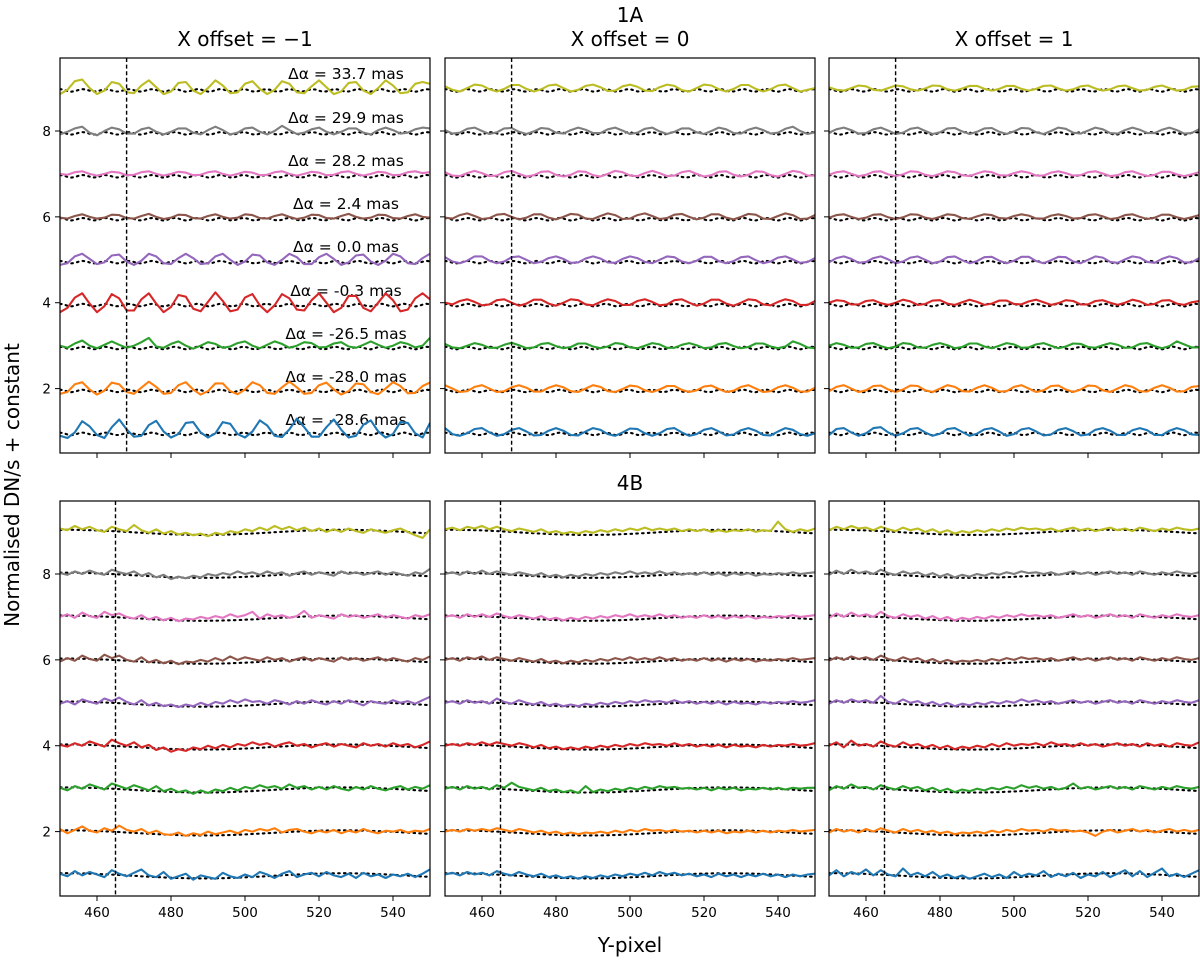 This screenshot has width=1200, height=961. I want to click on panel-frame, so click(1014, 255).